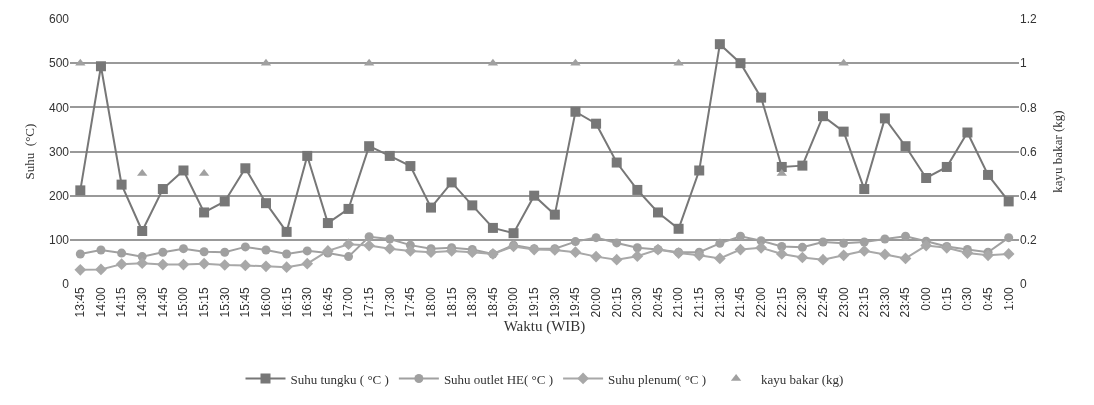 The height and width of the screenshot is (405, 1094). What do you see at coordinates (100, 302) in the screenshot?
I see `x-tick-label: 14:00` at bounding box center [100, 302].